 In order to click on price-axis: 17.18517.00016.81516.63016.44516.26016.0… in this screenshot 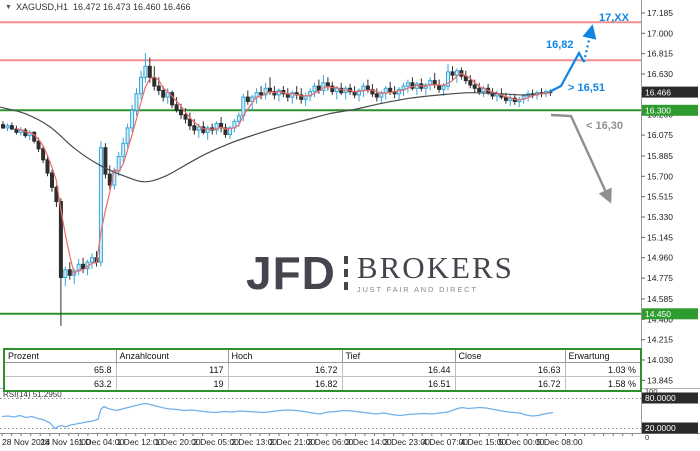, I will do `click(657, 196)`.